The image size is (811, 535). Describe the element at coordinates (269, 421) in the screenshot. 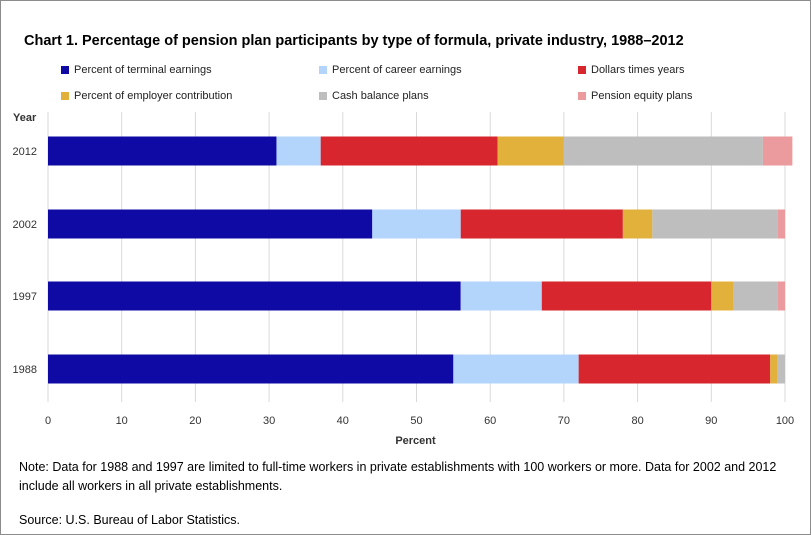

I see `x-tick-label: 30` at that location.